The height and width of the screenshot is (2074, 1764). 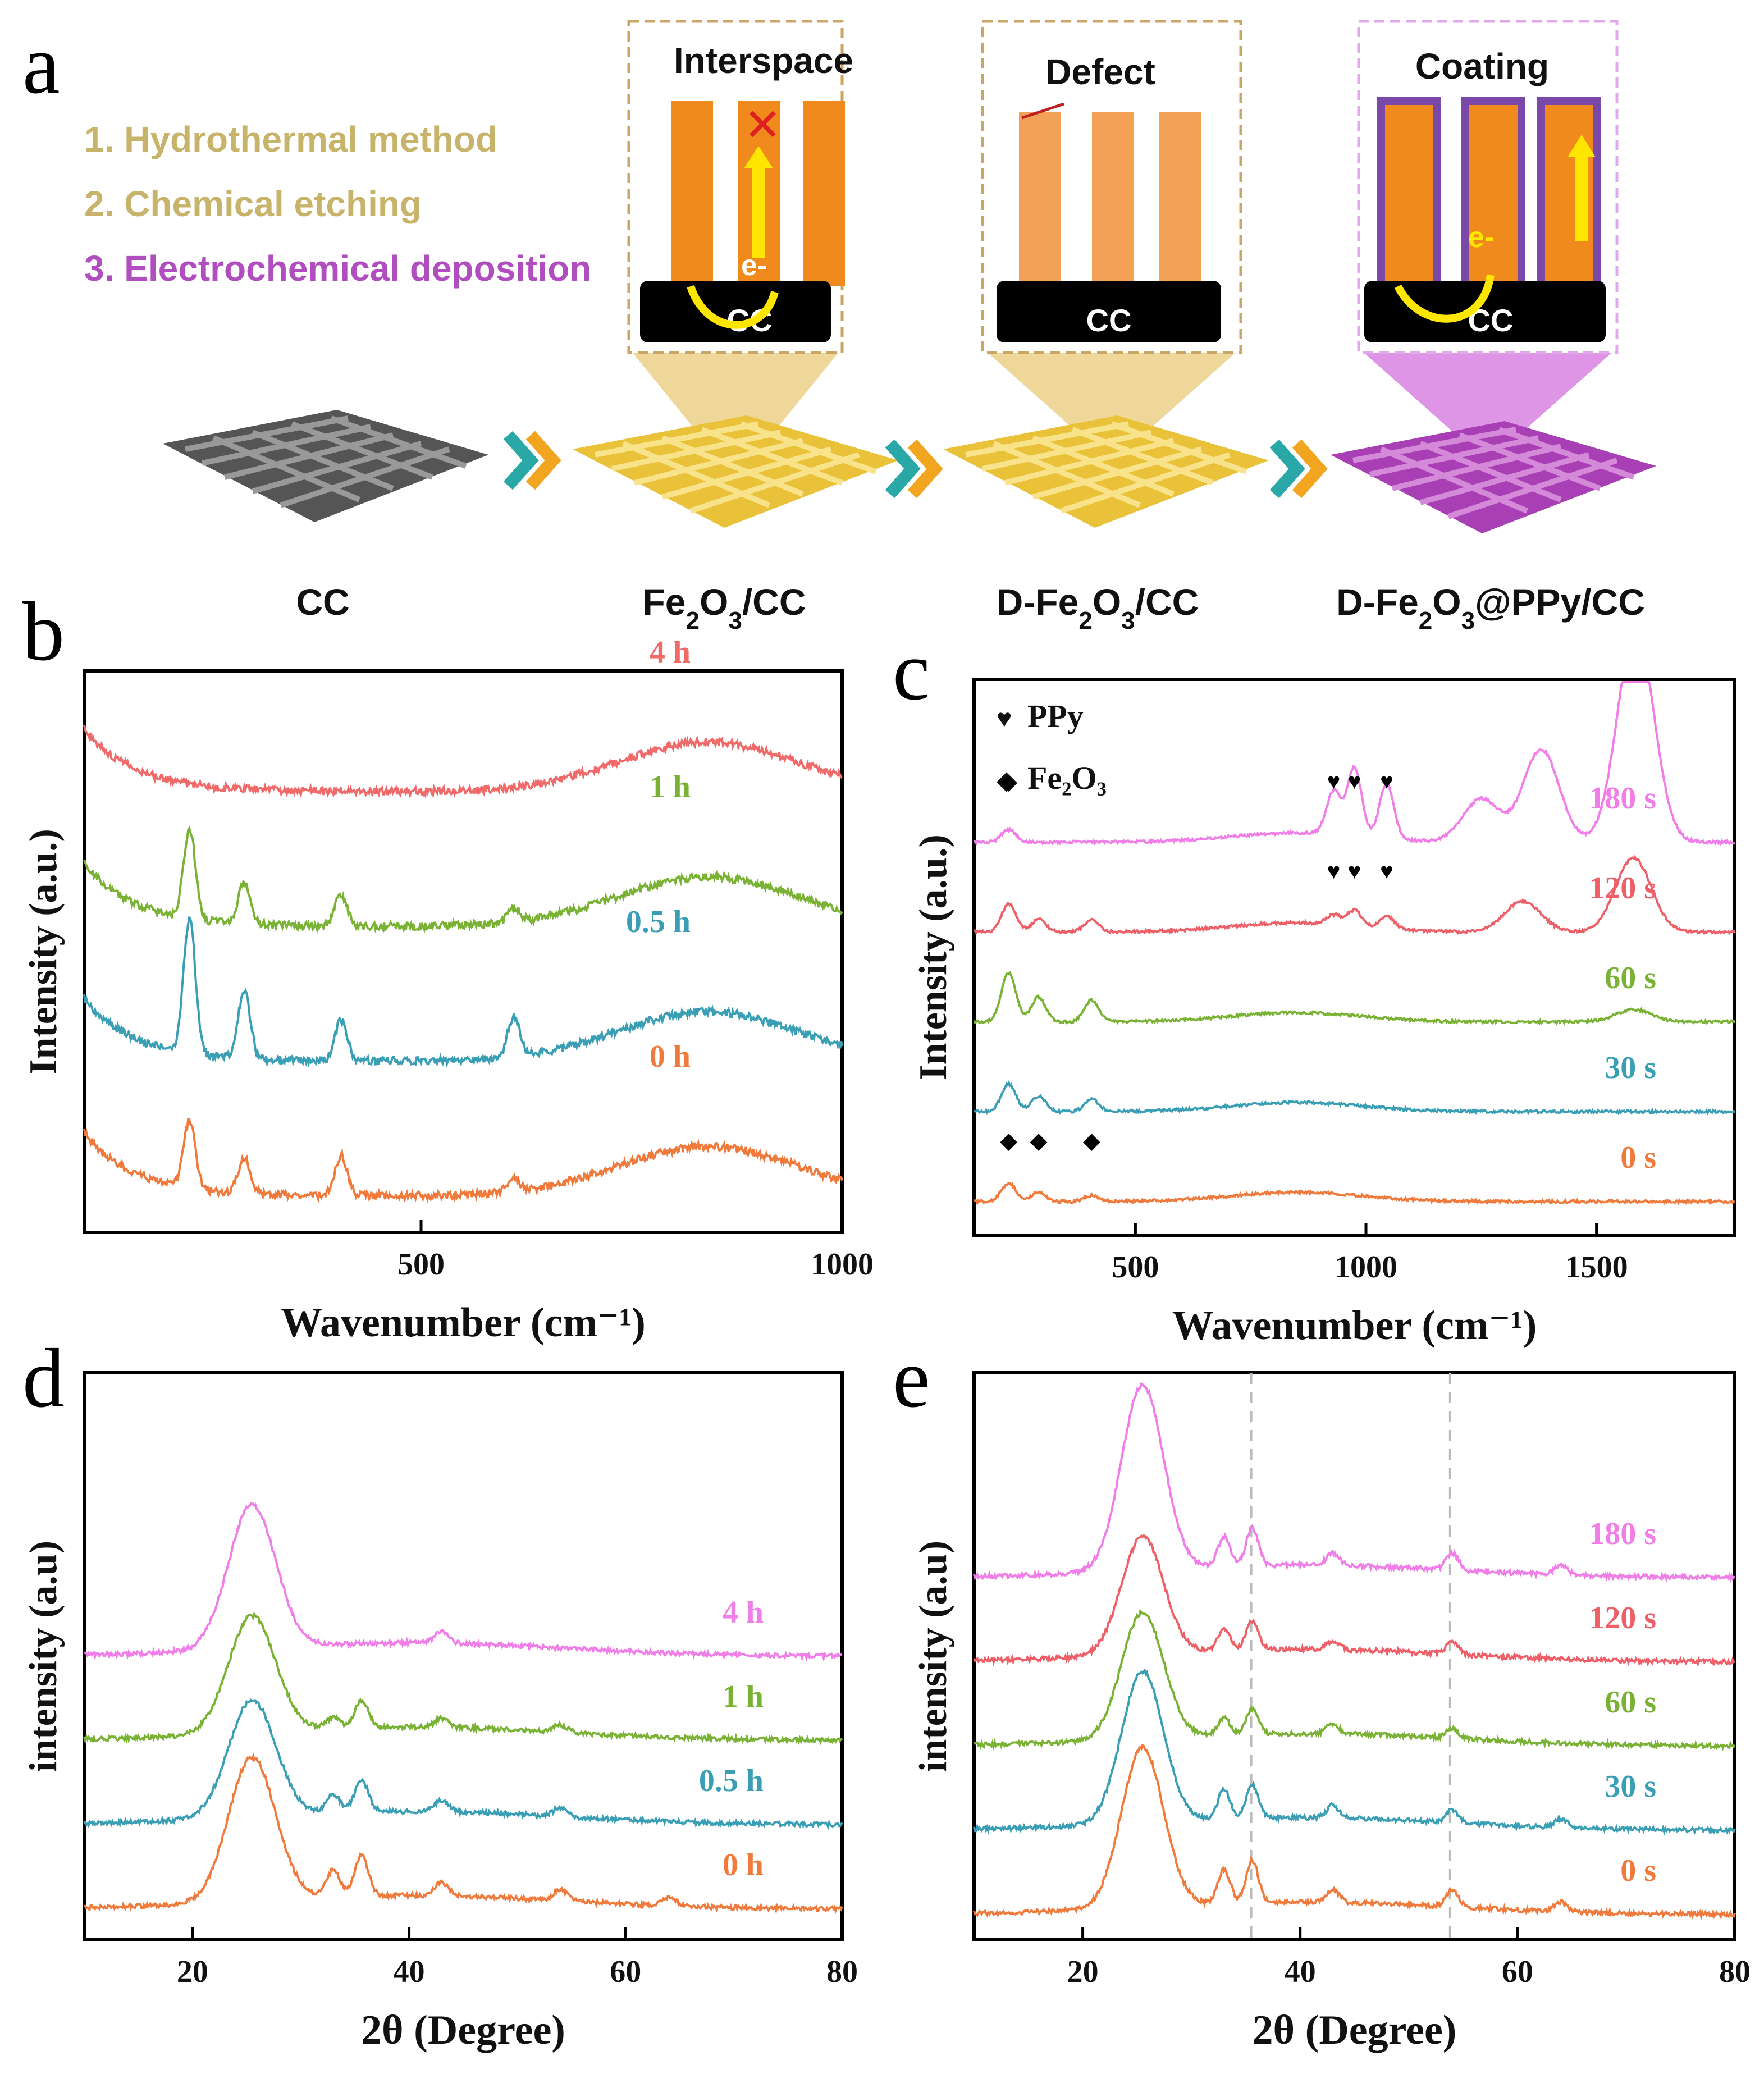 What do you see at coordinates (1482, 66) in the screenshot?
I see `box-title: Coating` at bounding box center [1482, 66].